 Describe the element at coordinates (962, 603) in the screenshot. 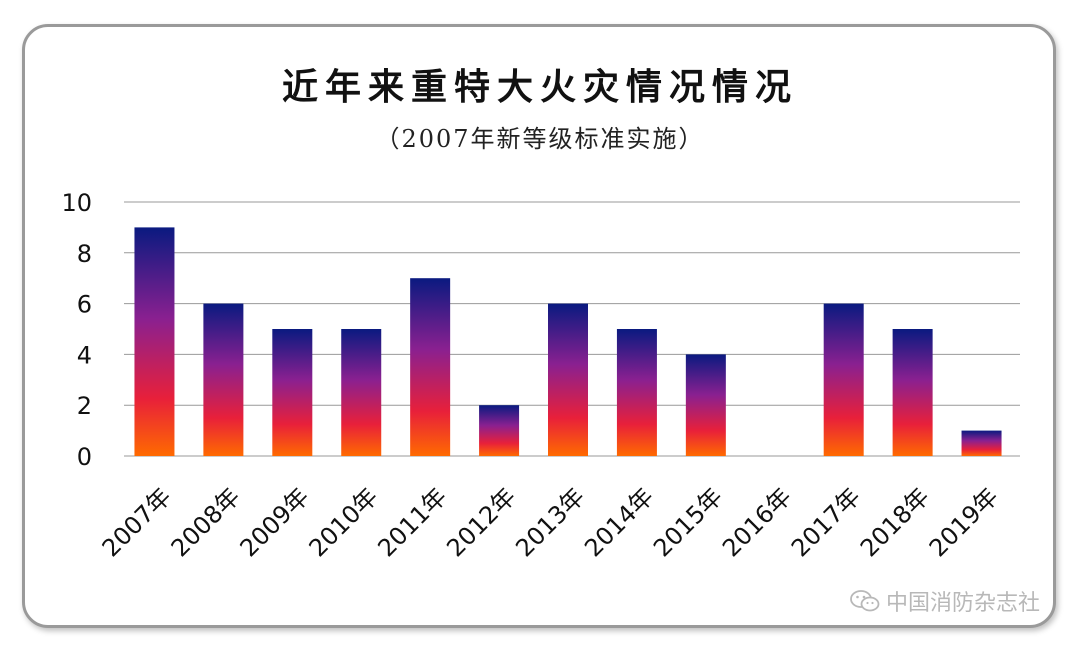

I see `watermark-text: 中国消防杂志社` at that location.